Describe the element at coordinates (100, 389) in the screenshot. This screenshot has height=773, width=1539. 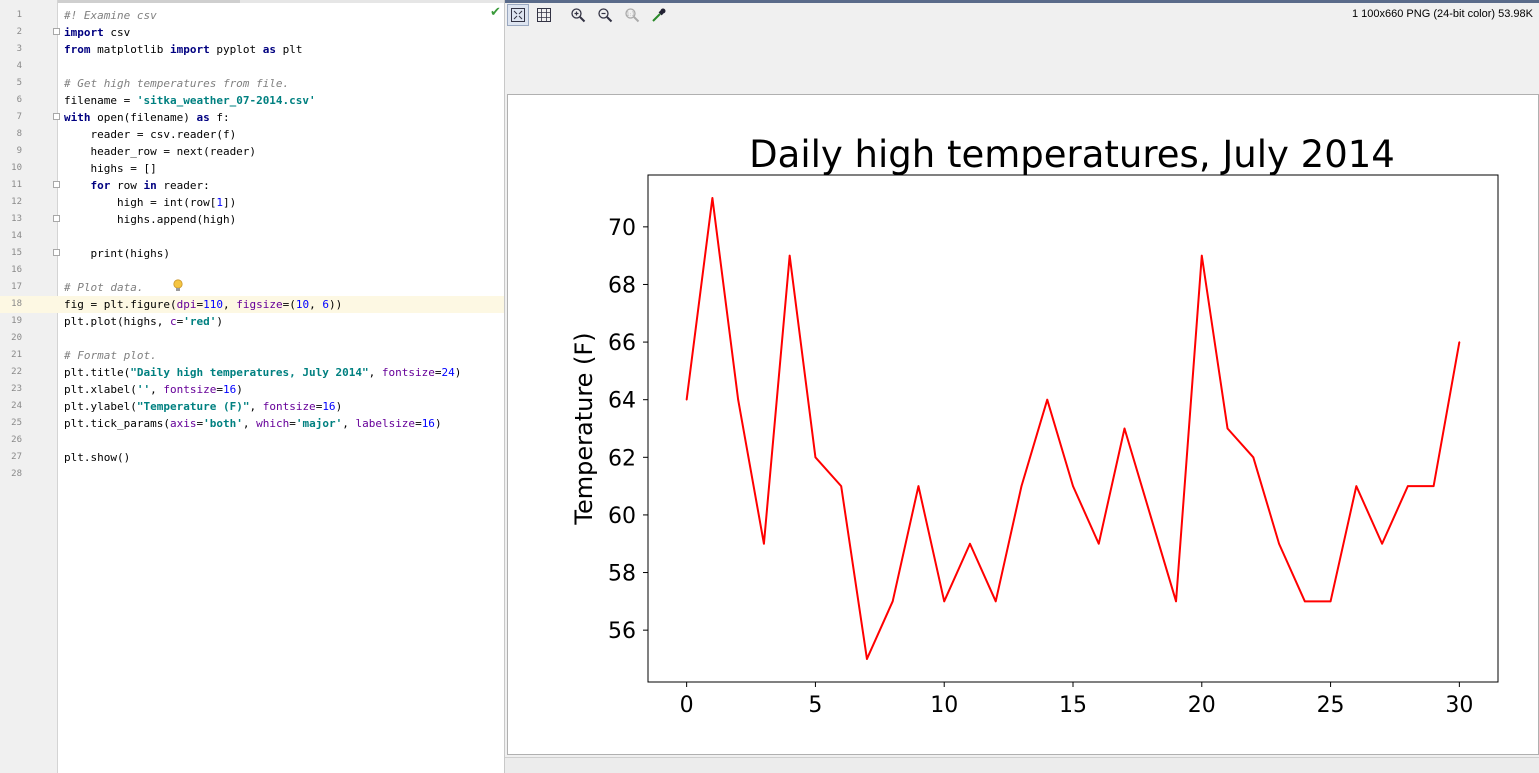
I see `code-token: plt.xlabel(` at that location.